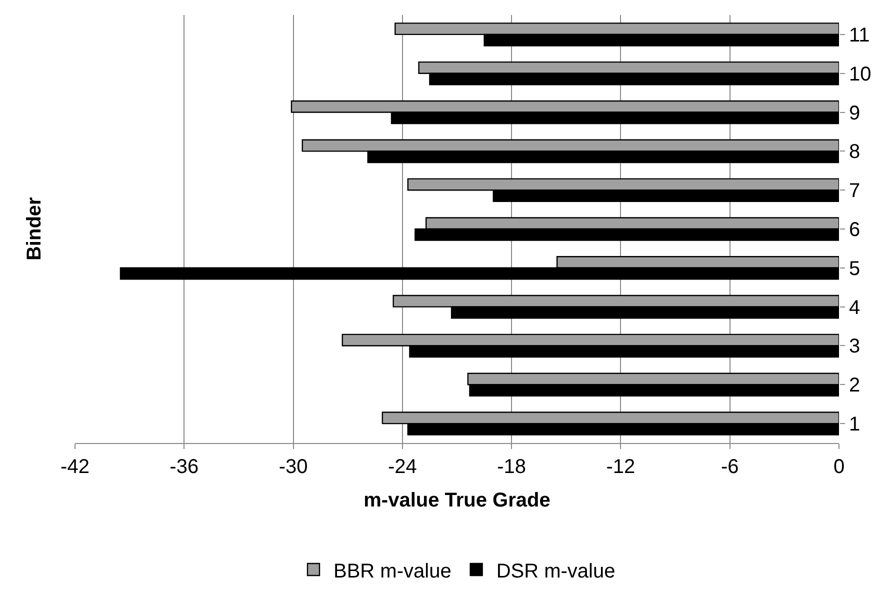 The width and height of the screenshot is (894, 601). I want to click on y-tick-label: 3, so click(854, 347).